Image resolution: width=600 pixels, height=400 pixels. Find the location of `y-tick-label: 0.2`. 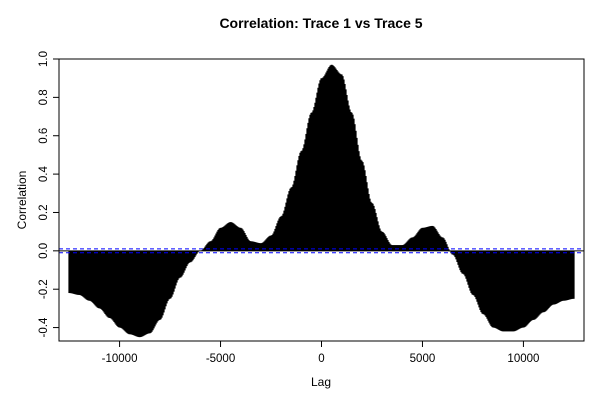

y-tick-label: 0.2 is located at coordinates (44, 212).